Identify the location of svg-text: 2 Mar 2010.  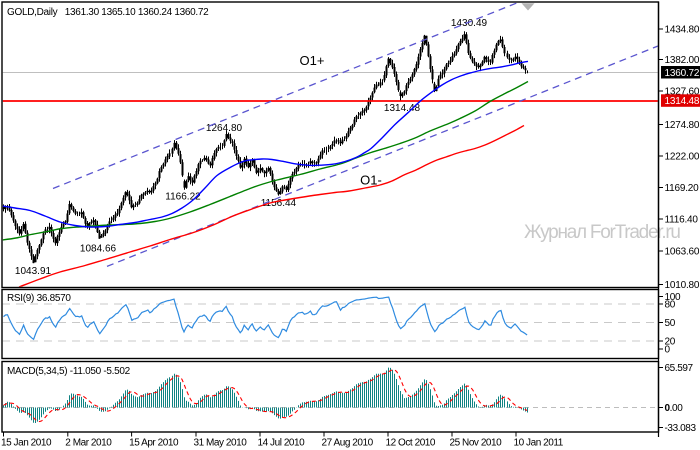
(88, 443).